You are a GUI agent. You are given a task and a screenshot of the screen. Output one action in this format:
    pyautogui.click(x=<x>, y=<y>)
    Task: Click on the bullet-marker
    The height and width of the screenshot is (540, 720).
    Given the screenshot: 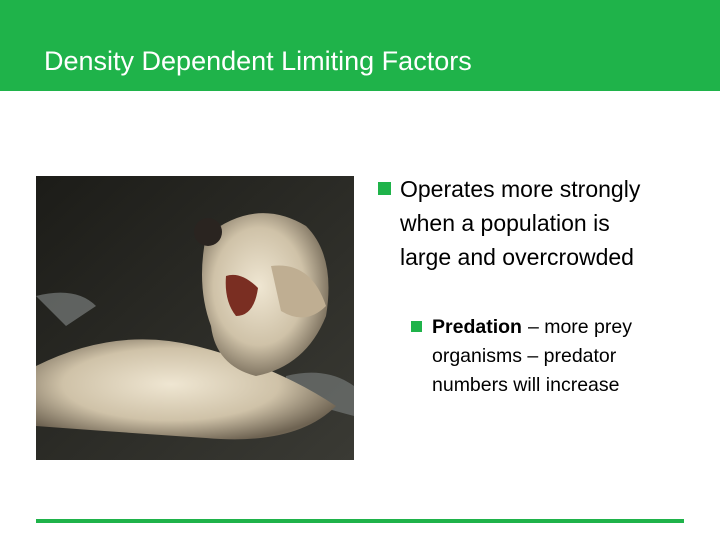 What is the action you would take?
    pyautogui.click(x=384, y=188)
    